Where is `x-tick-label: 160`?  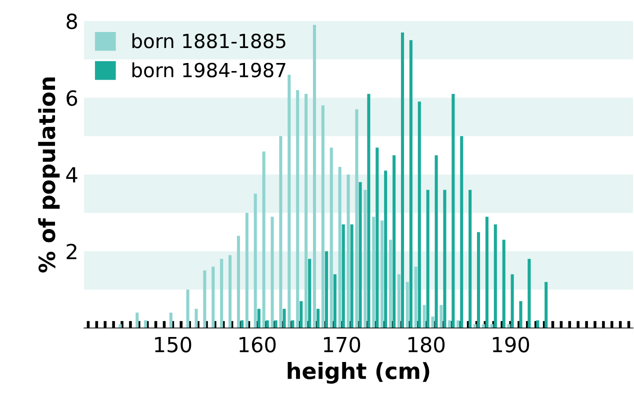 x-tick-label: 160 is located at coordinates (258, 344).